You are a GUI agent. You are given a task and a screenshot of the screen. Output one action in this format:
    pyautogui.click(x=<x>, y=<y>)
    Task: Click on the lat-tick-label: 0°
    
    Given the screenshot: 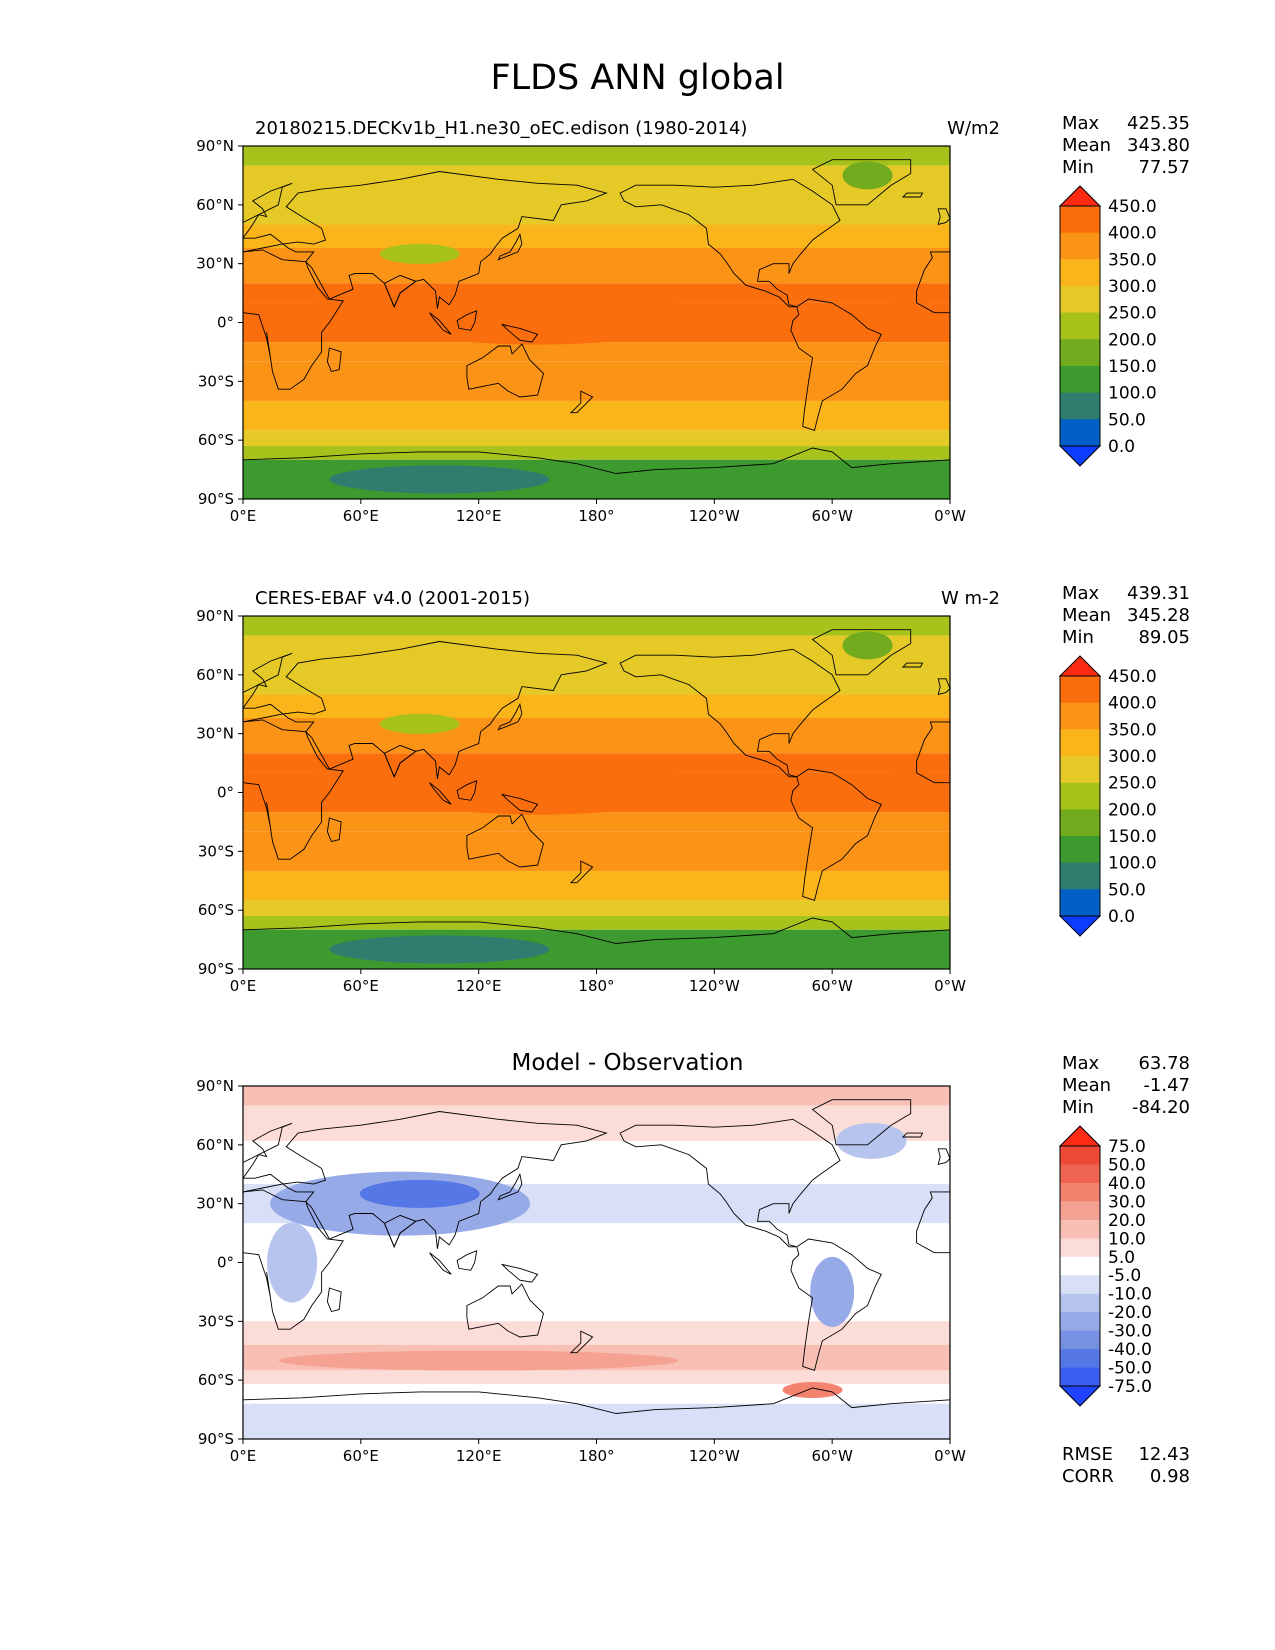 What is the action you would take?
    pyautogui.click(x=225, y=323)
    